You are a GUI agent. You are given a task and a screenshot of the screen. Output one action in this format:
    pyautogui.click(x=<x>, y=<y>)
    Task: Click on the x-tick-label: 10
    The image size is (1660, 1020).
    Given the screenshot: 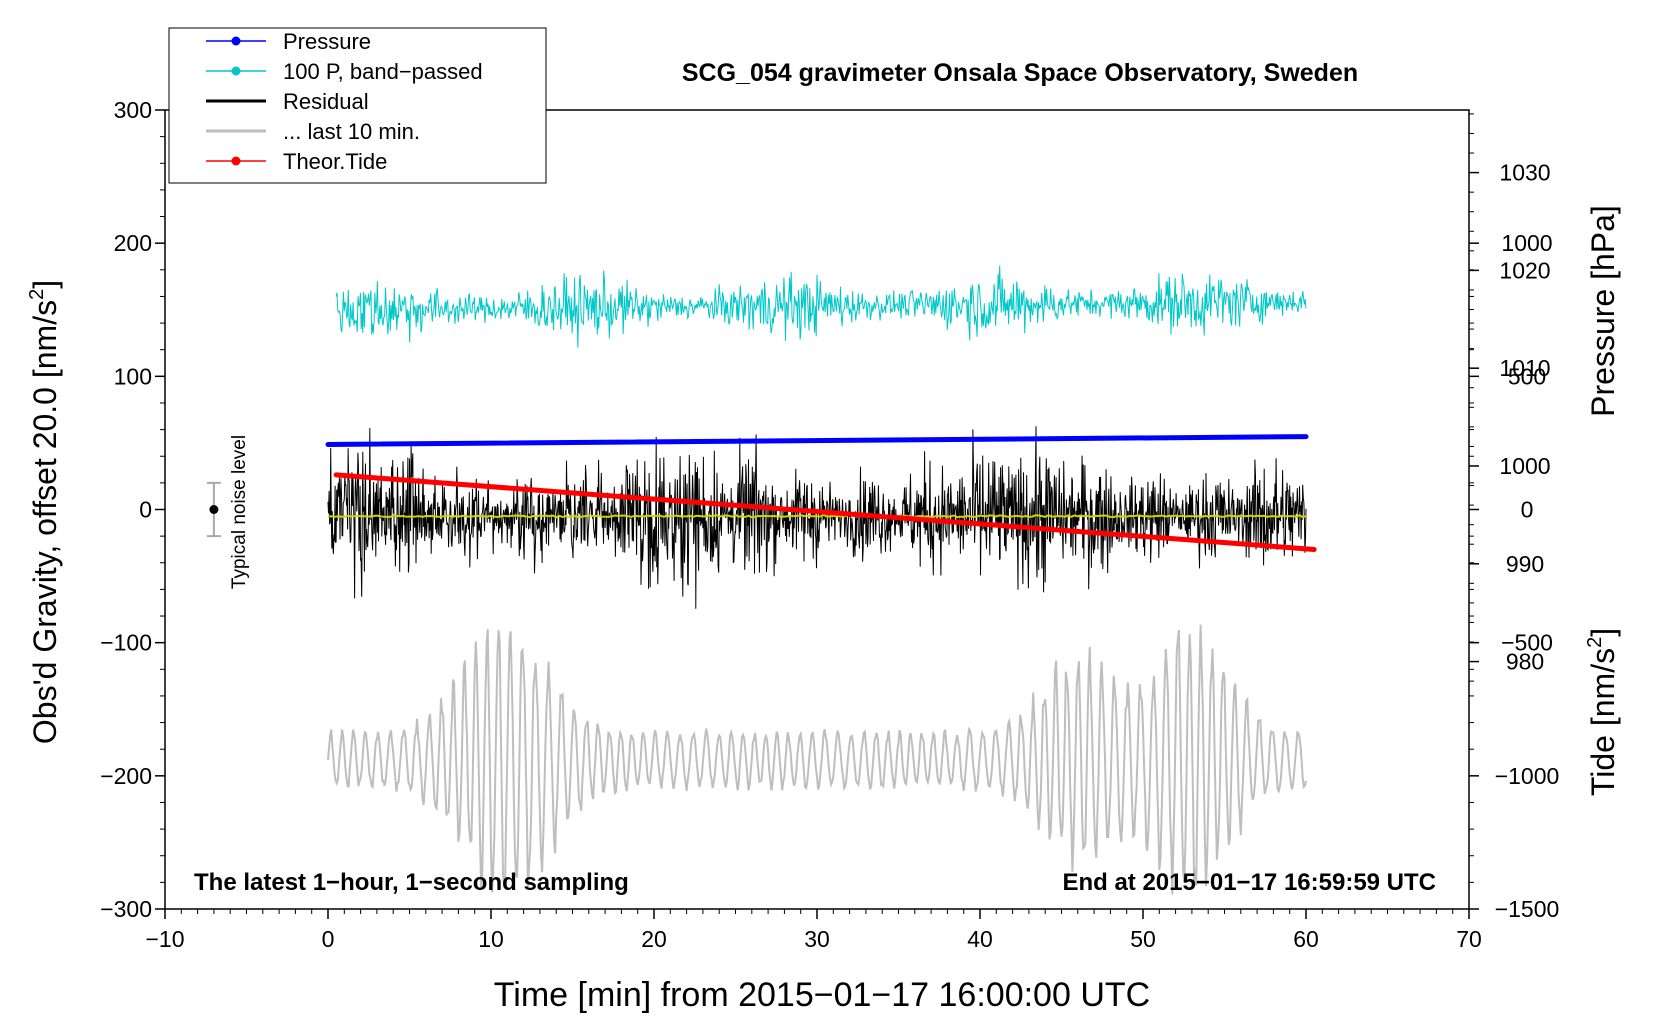 What is the action you would take?
    pyautogui.click(x=491, y=939)
    